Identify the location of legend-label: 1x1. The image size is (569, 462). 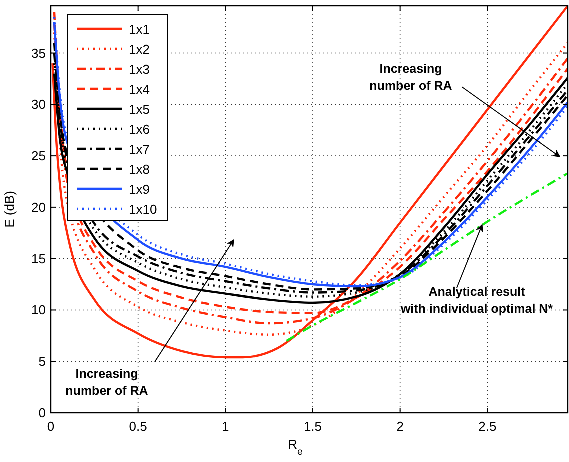
(139, 29).